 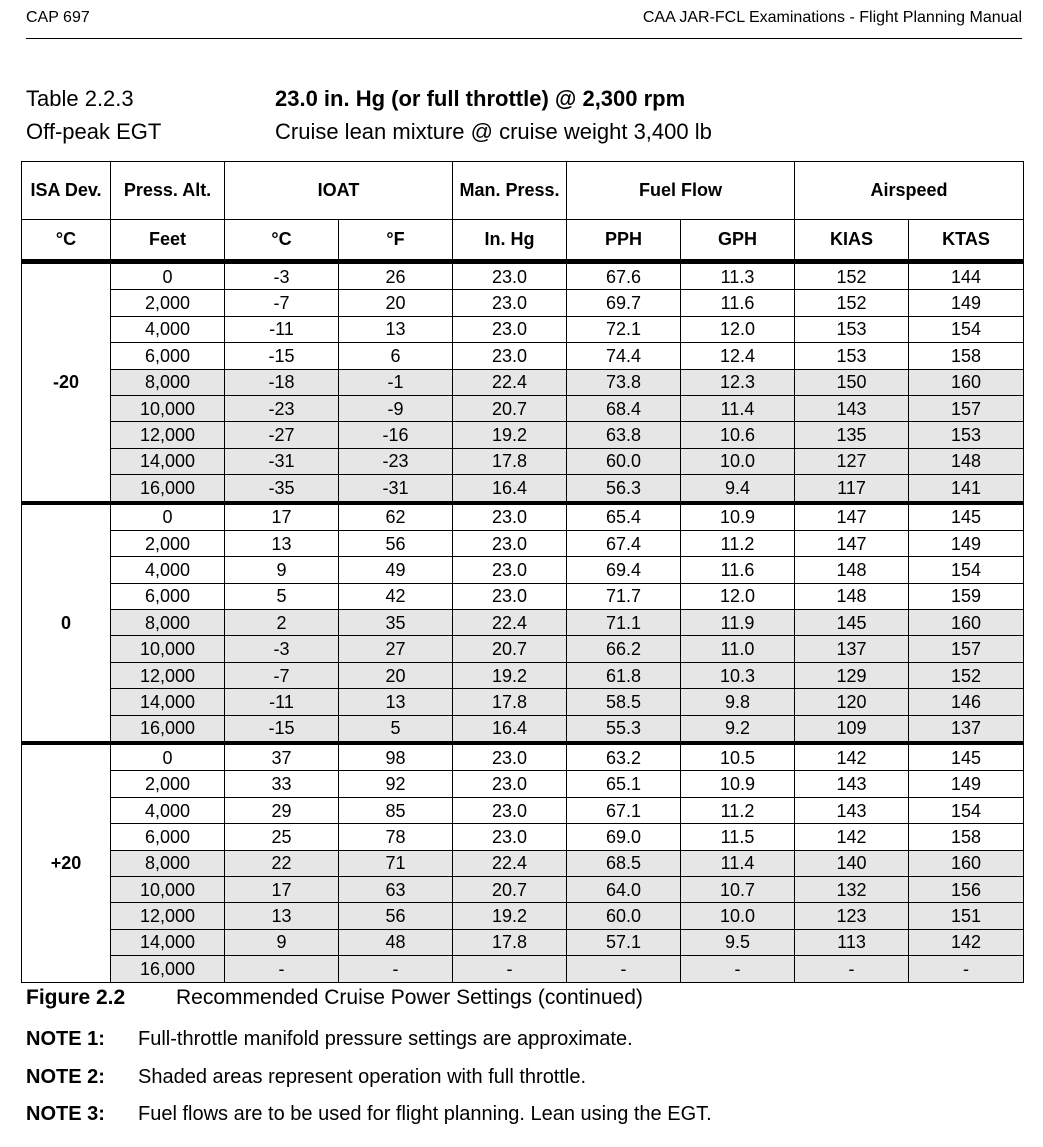 I want to click on table-row: 2,000 -7 20 23.0 69.7 11.6 152 149, so click(x=523, y=303).